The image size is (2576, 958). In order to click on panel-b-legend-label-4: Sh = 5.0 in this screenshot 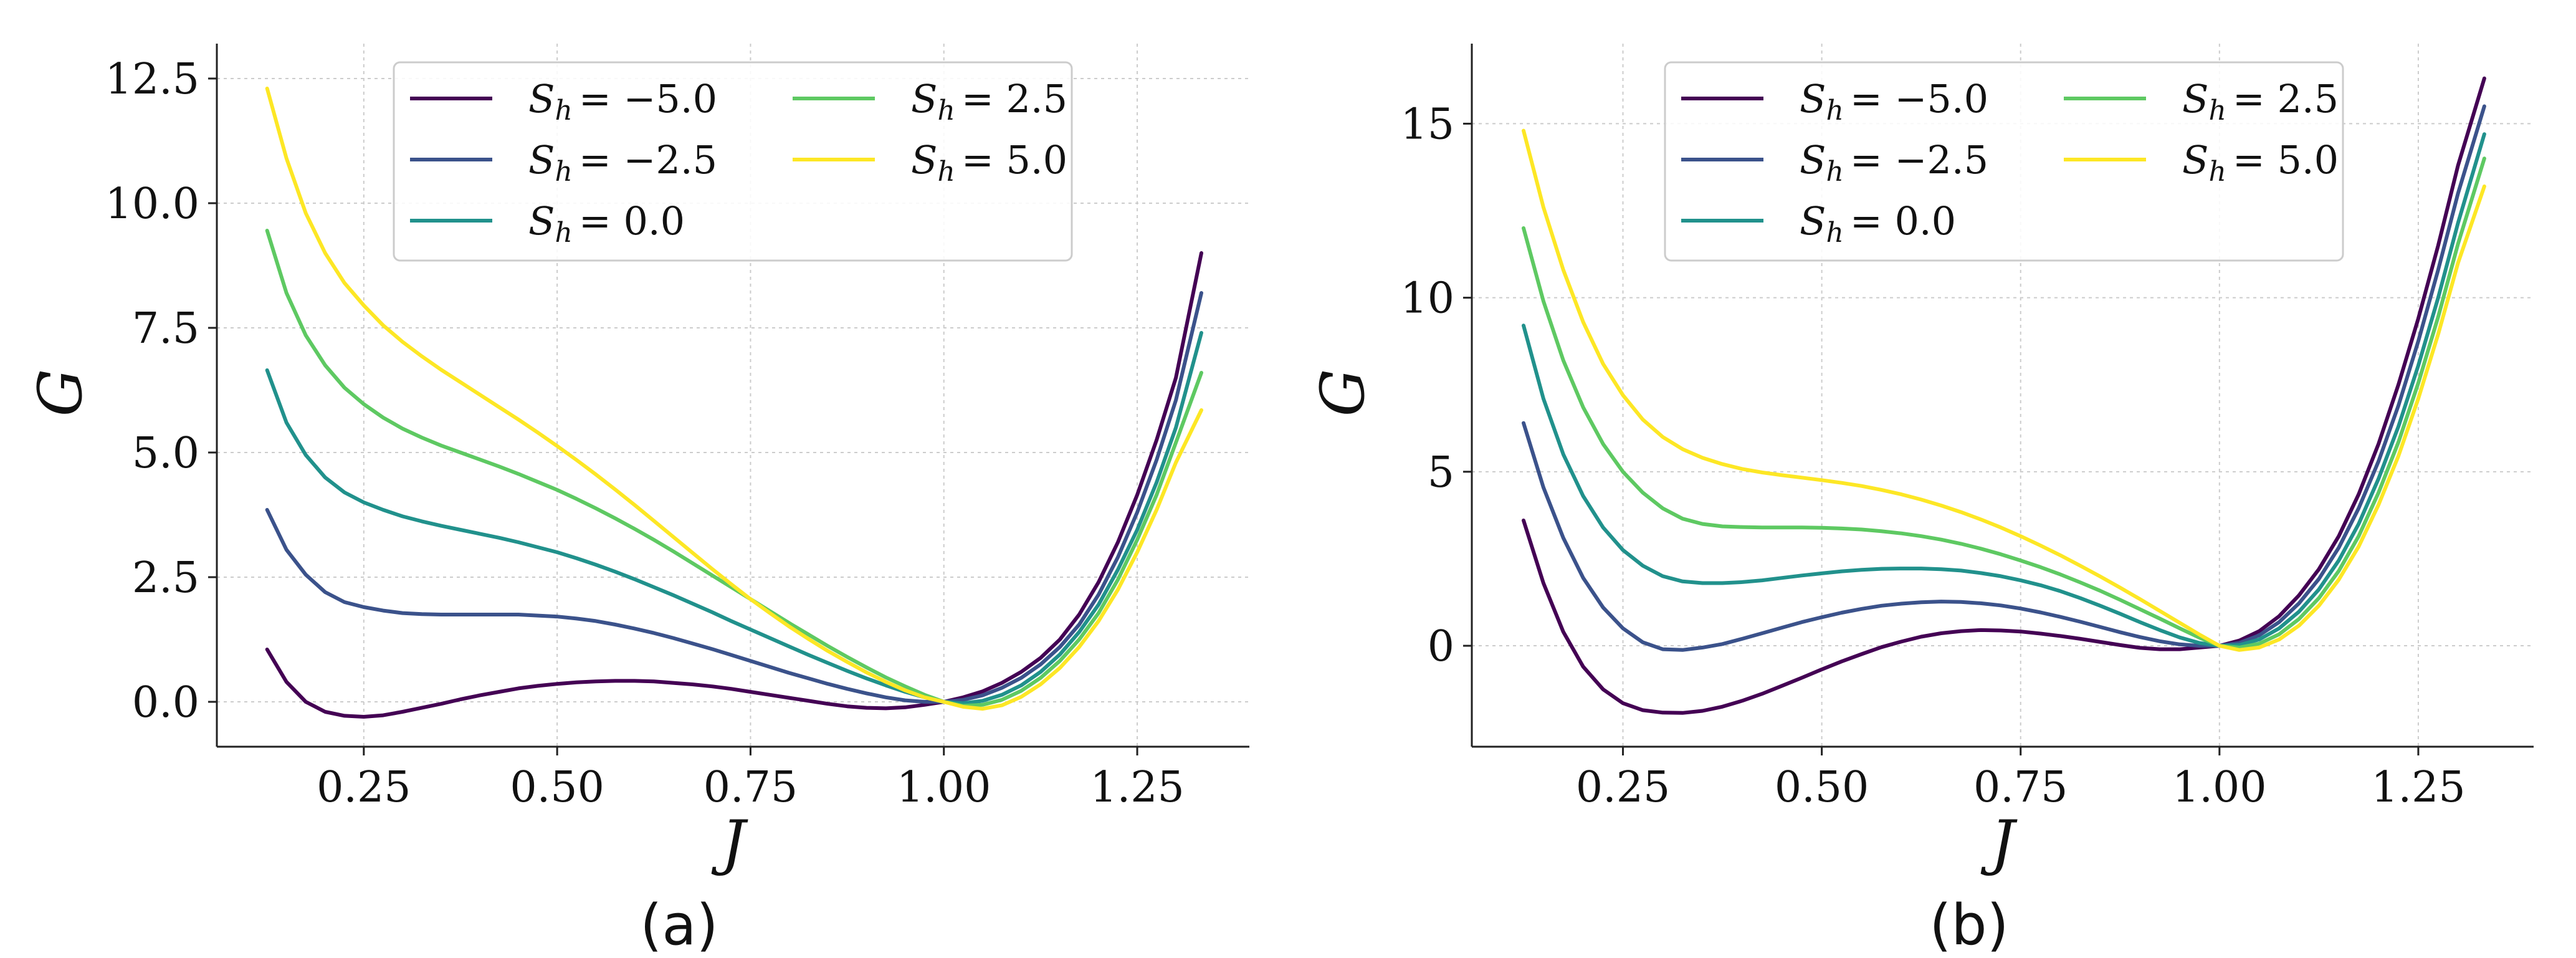, I will do `click(2260, 162)`.